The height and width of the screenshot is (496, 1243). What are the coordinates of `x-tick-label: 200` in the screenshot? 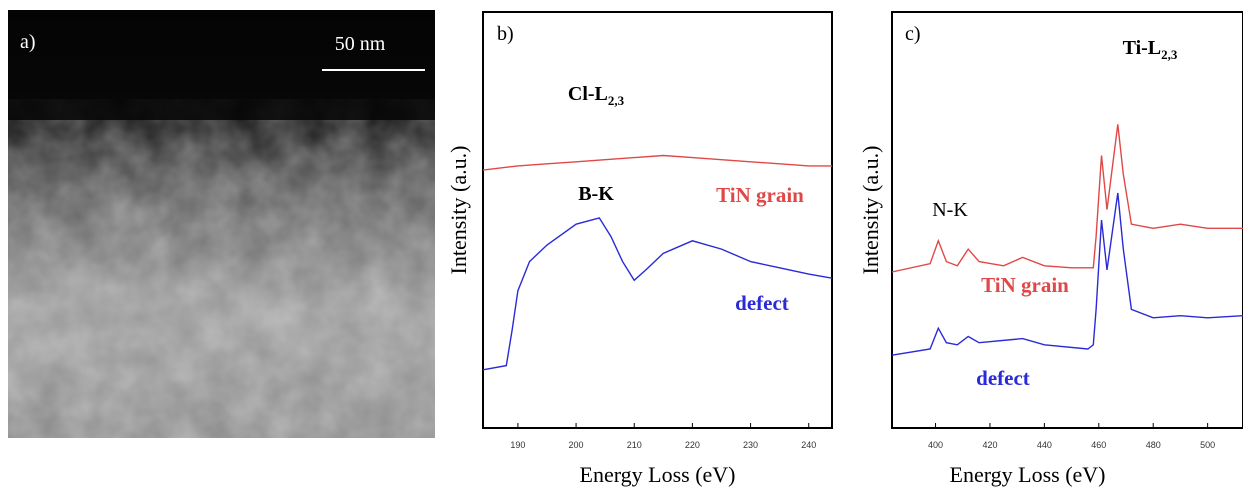 It's located at (576, 445).